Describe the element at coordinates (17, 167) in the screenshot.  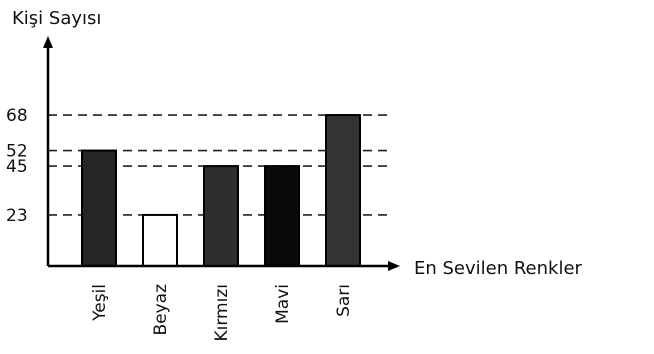
I see `y-tick-label: 45` at that location.